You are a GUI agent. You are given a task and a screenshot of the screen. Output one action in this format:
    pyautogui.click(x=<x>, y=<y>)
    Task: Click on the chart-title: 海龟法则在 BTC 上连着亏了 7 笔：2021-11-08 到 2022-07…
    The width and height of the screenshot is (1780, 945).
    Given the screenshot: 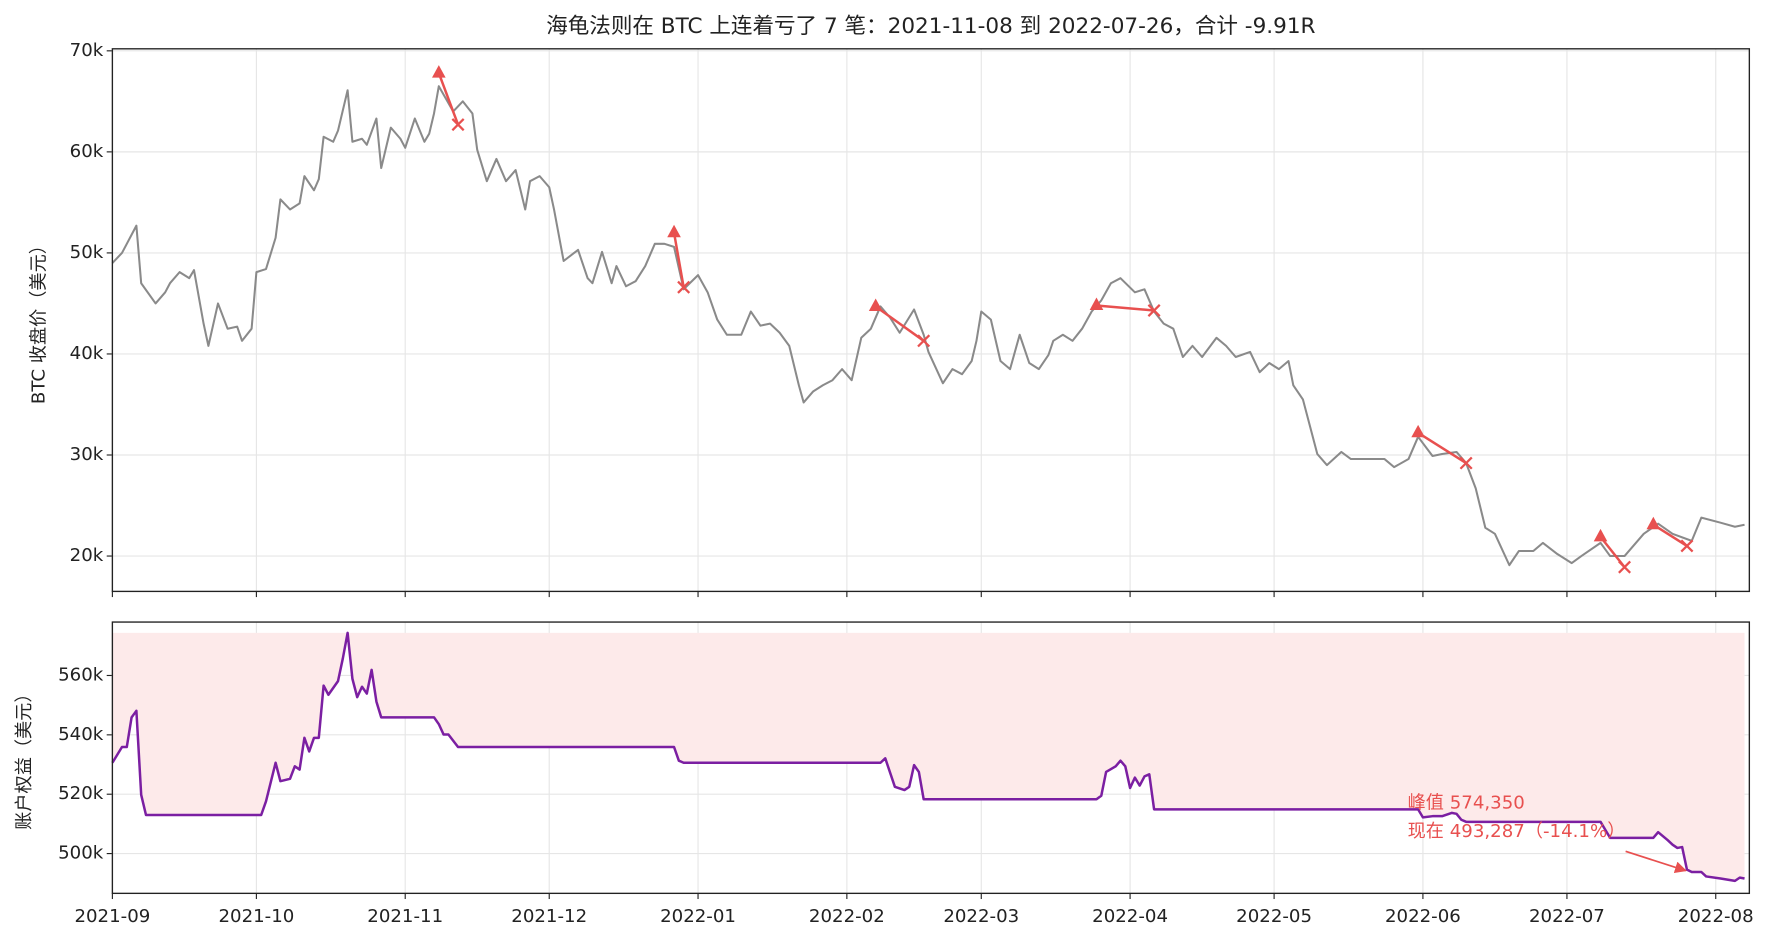 What is the action you would take?
    pyautogui.click(x=930, y=26)
    